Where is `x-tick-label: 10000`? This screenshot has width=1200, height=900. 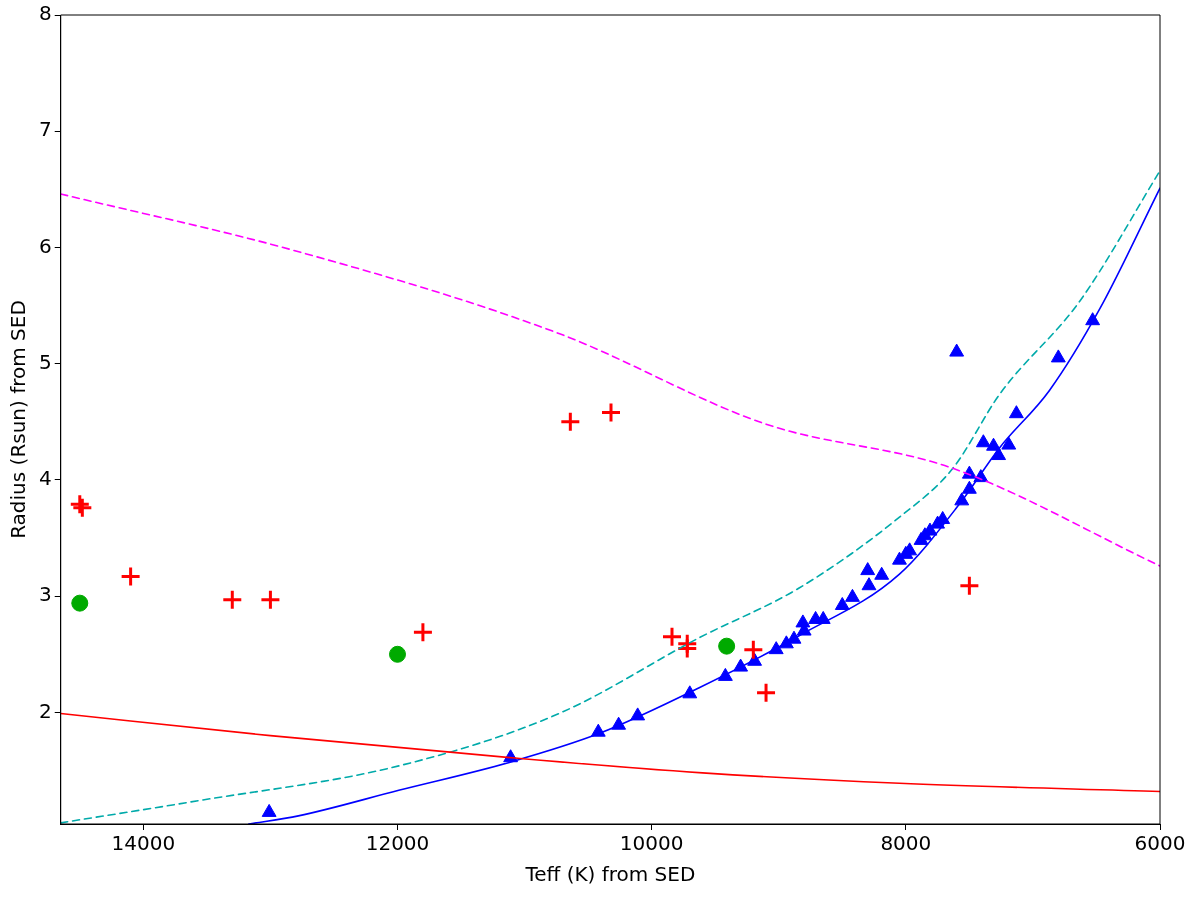
x-tick-label: 10000 is located at coordinates (651, 843).